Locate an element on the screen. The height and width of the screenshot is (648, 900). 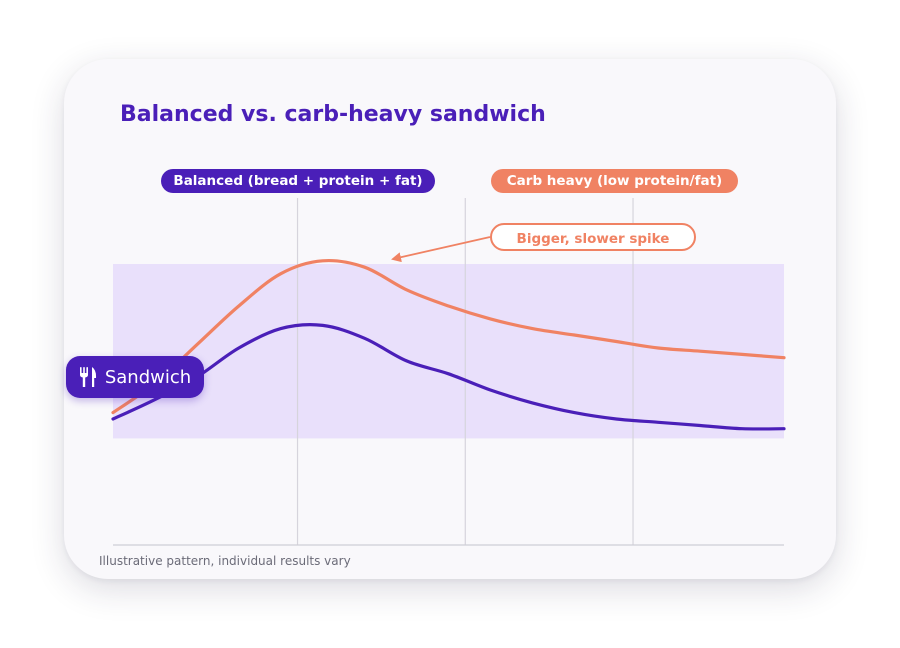
chart-title: Balanced vs. carb-heavy sandwich is located at coordinates (333, 114).